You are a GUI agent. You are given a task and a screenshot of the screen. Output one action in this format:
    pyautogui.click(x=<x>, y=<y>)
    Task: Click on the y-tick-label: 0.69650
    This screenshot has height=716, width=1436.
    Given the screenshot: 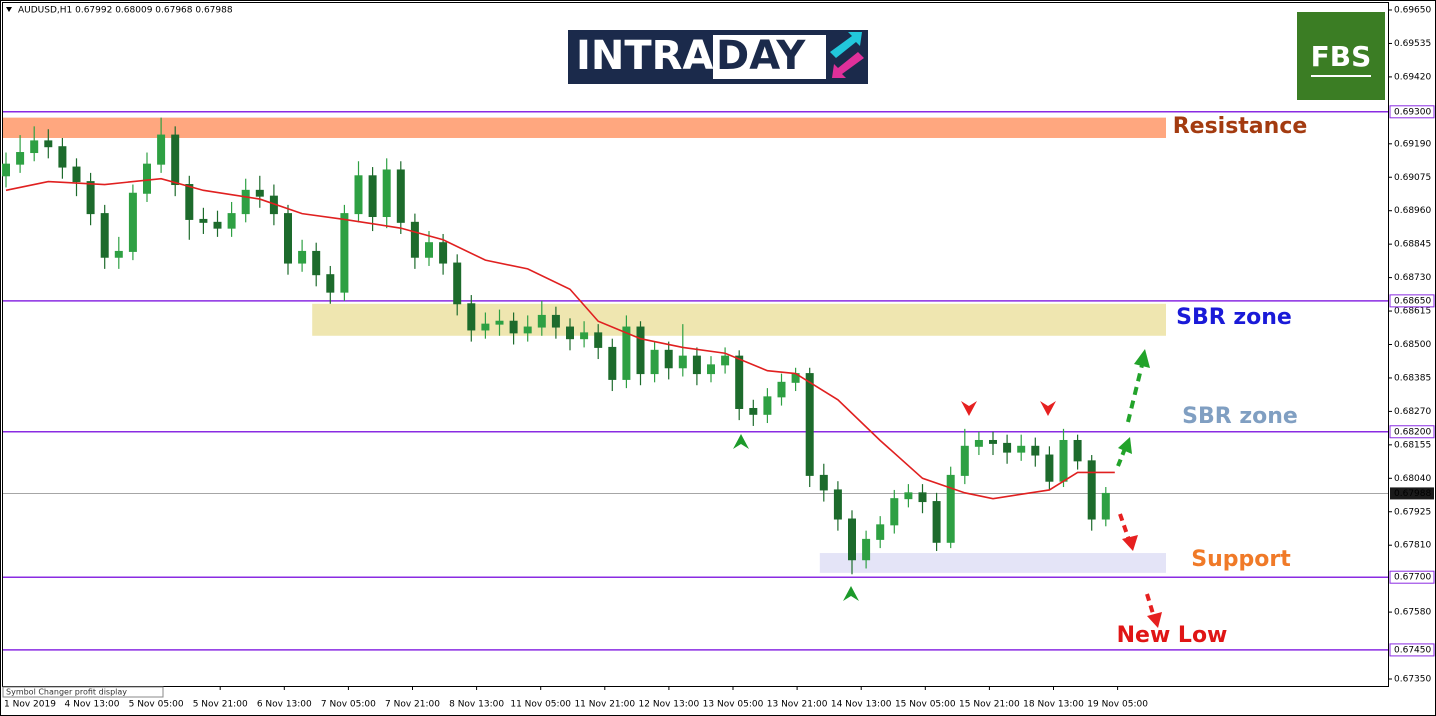 What is the action you would take?
    pyautogui.click(x=1412, y=11)
    